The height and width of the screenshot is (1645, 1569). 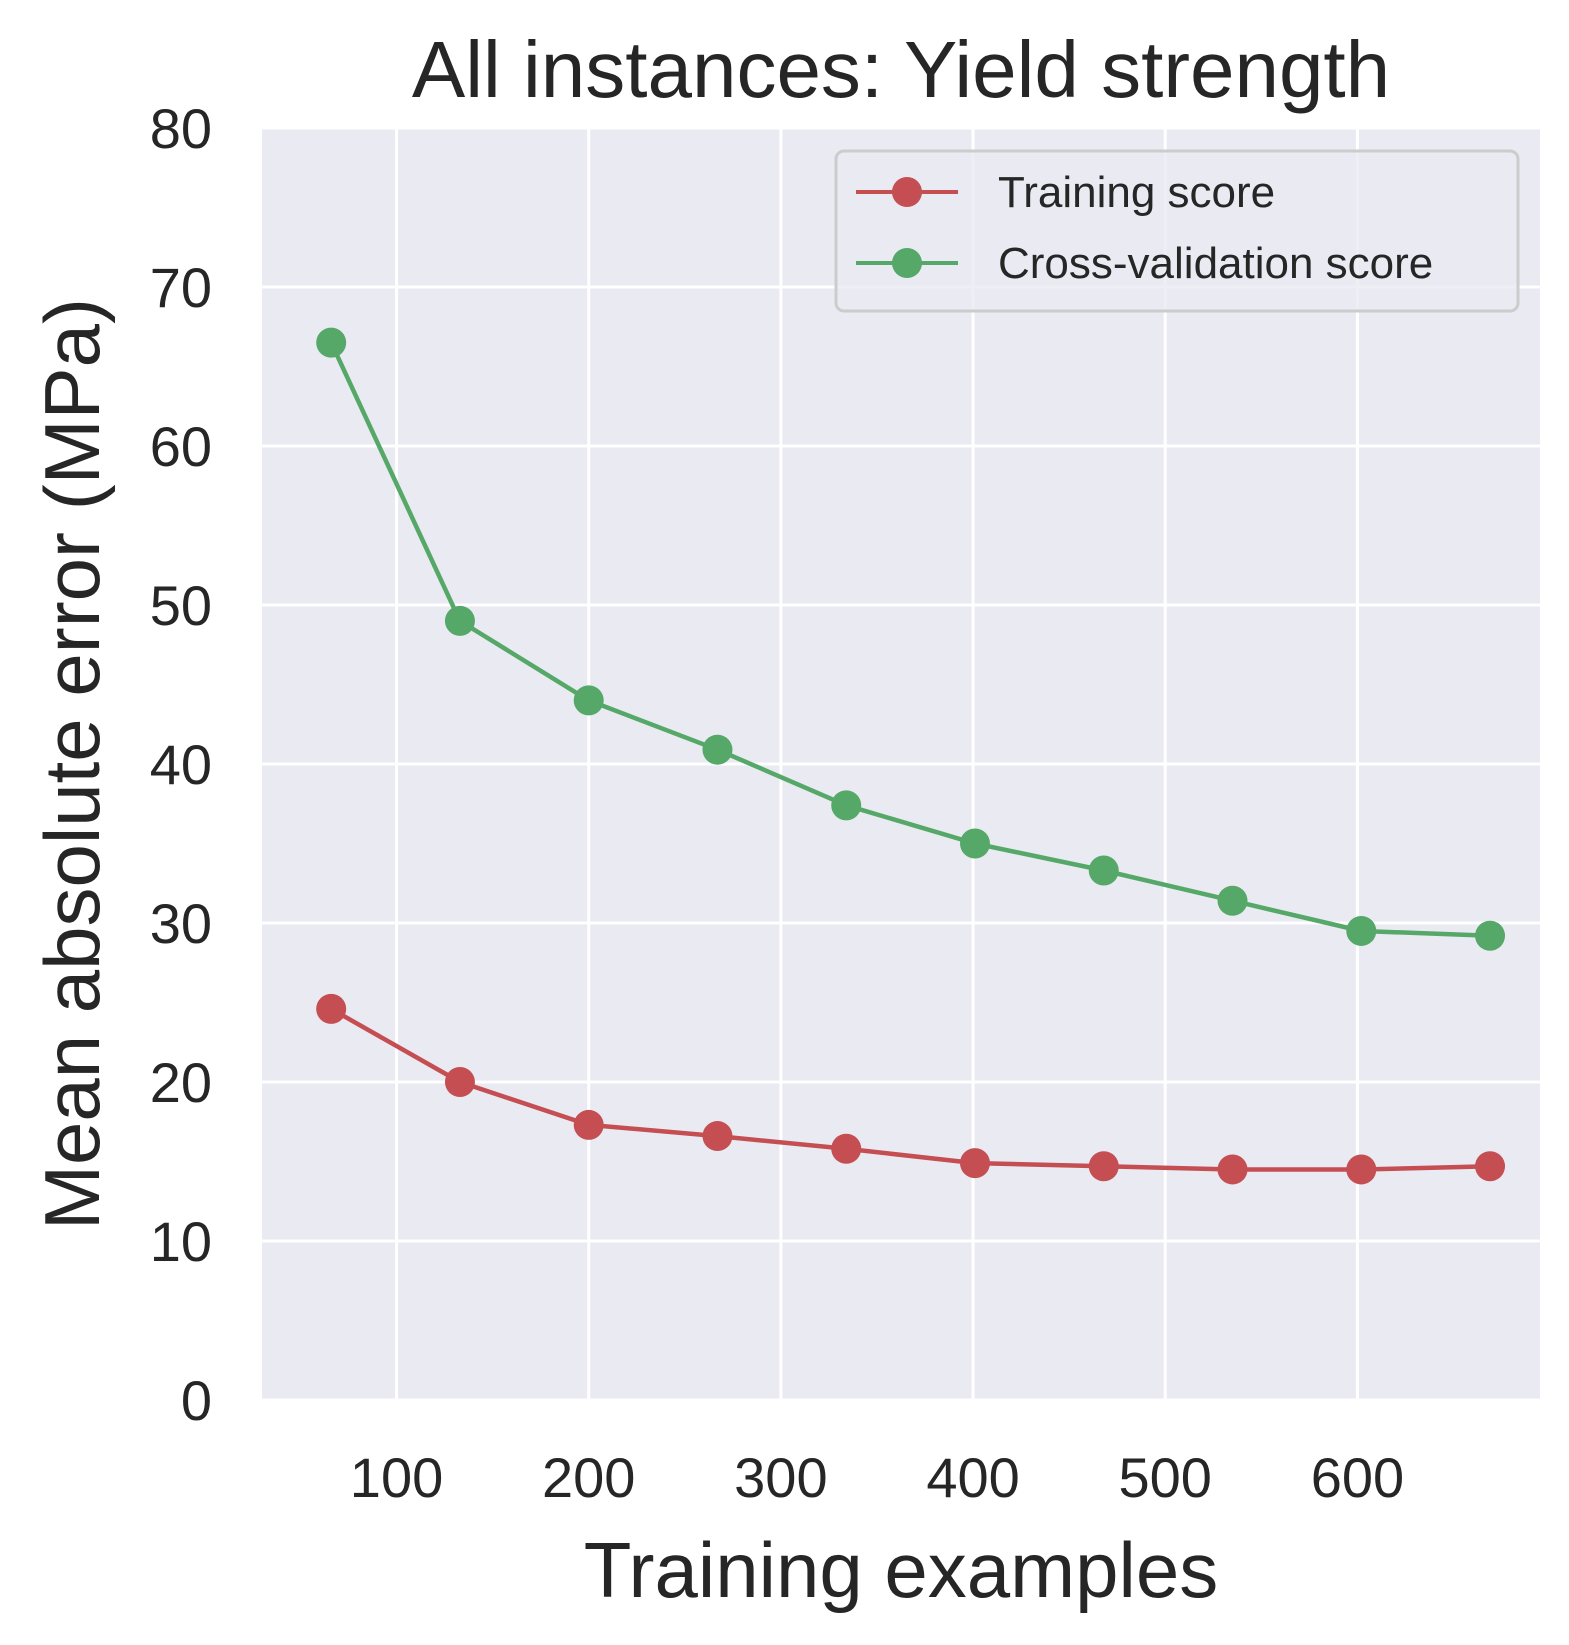 I want to click on x-tick-label: 600, so click(x=1357, y=1477).